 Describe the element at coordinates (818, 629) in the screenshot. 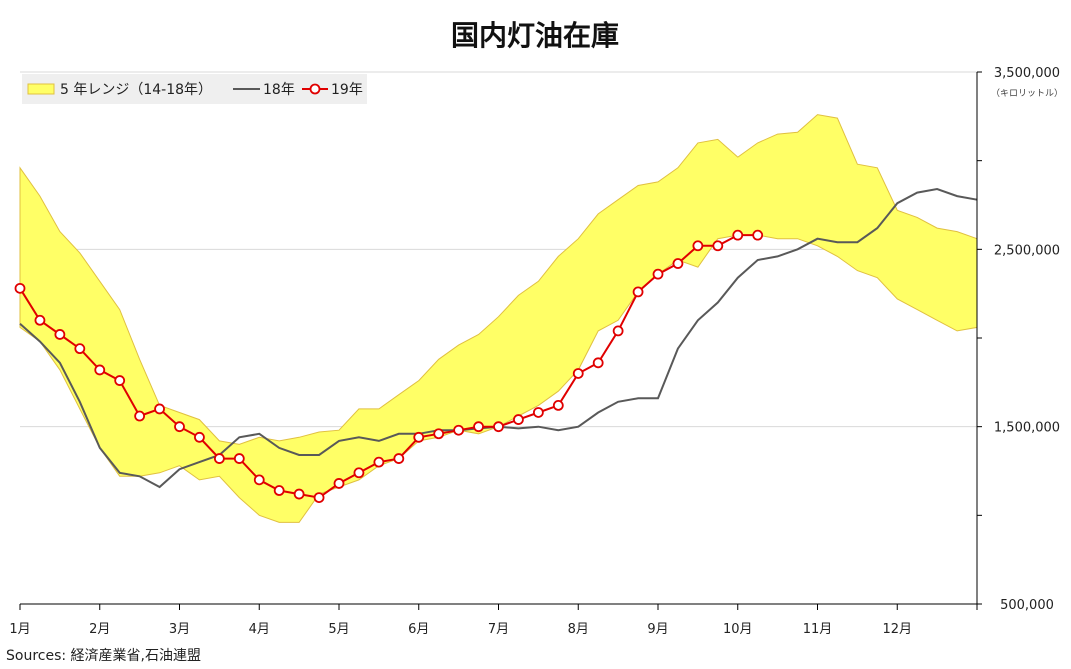

I see `x-tick-label: 11月` at that location.